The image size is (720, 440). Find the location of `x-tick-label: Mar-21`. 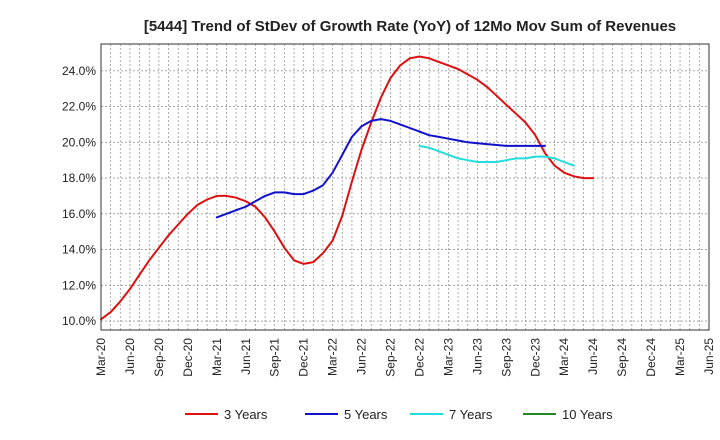

x-tick-label: Mar-21 is located at coordinates (217, 357).